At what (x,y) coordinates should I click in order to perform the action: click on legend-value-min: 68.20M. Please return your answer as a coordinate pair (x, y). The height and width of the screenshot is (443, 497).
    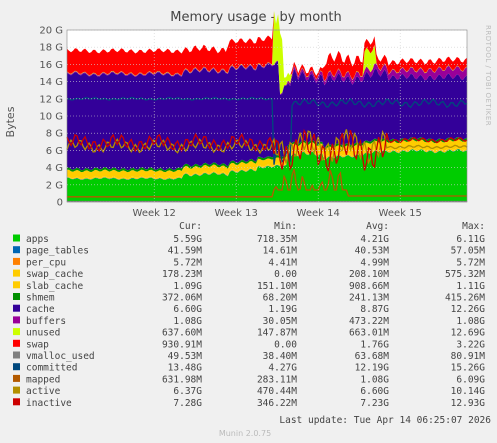
    Looking at the image, I should click on (280, 298).